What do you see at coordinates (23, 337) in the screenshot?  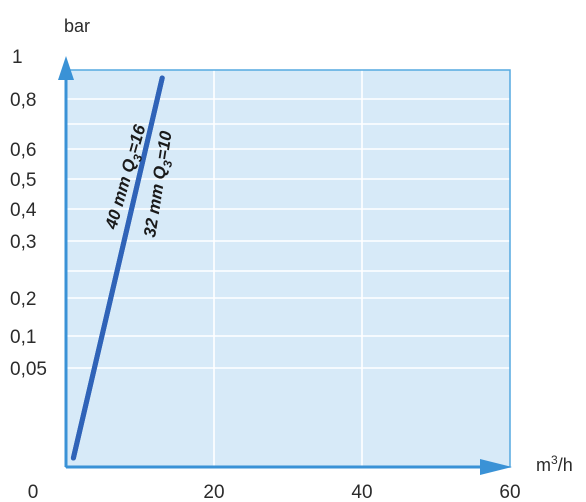 I see `y-tick-label-7: 0,1` at bounding box center [23, 337].